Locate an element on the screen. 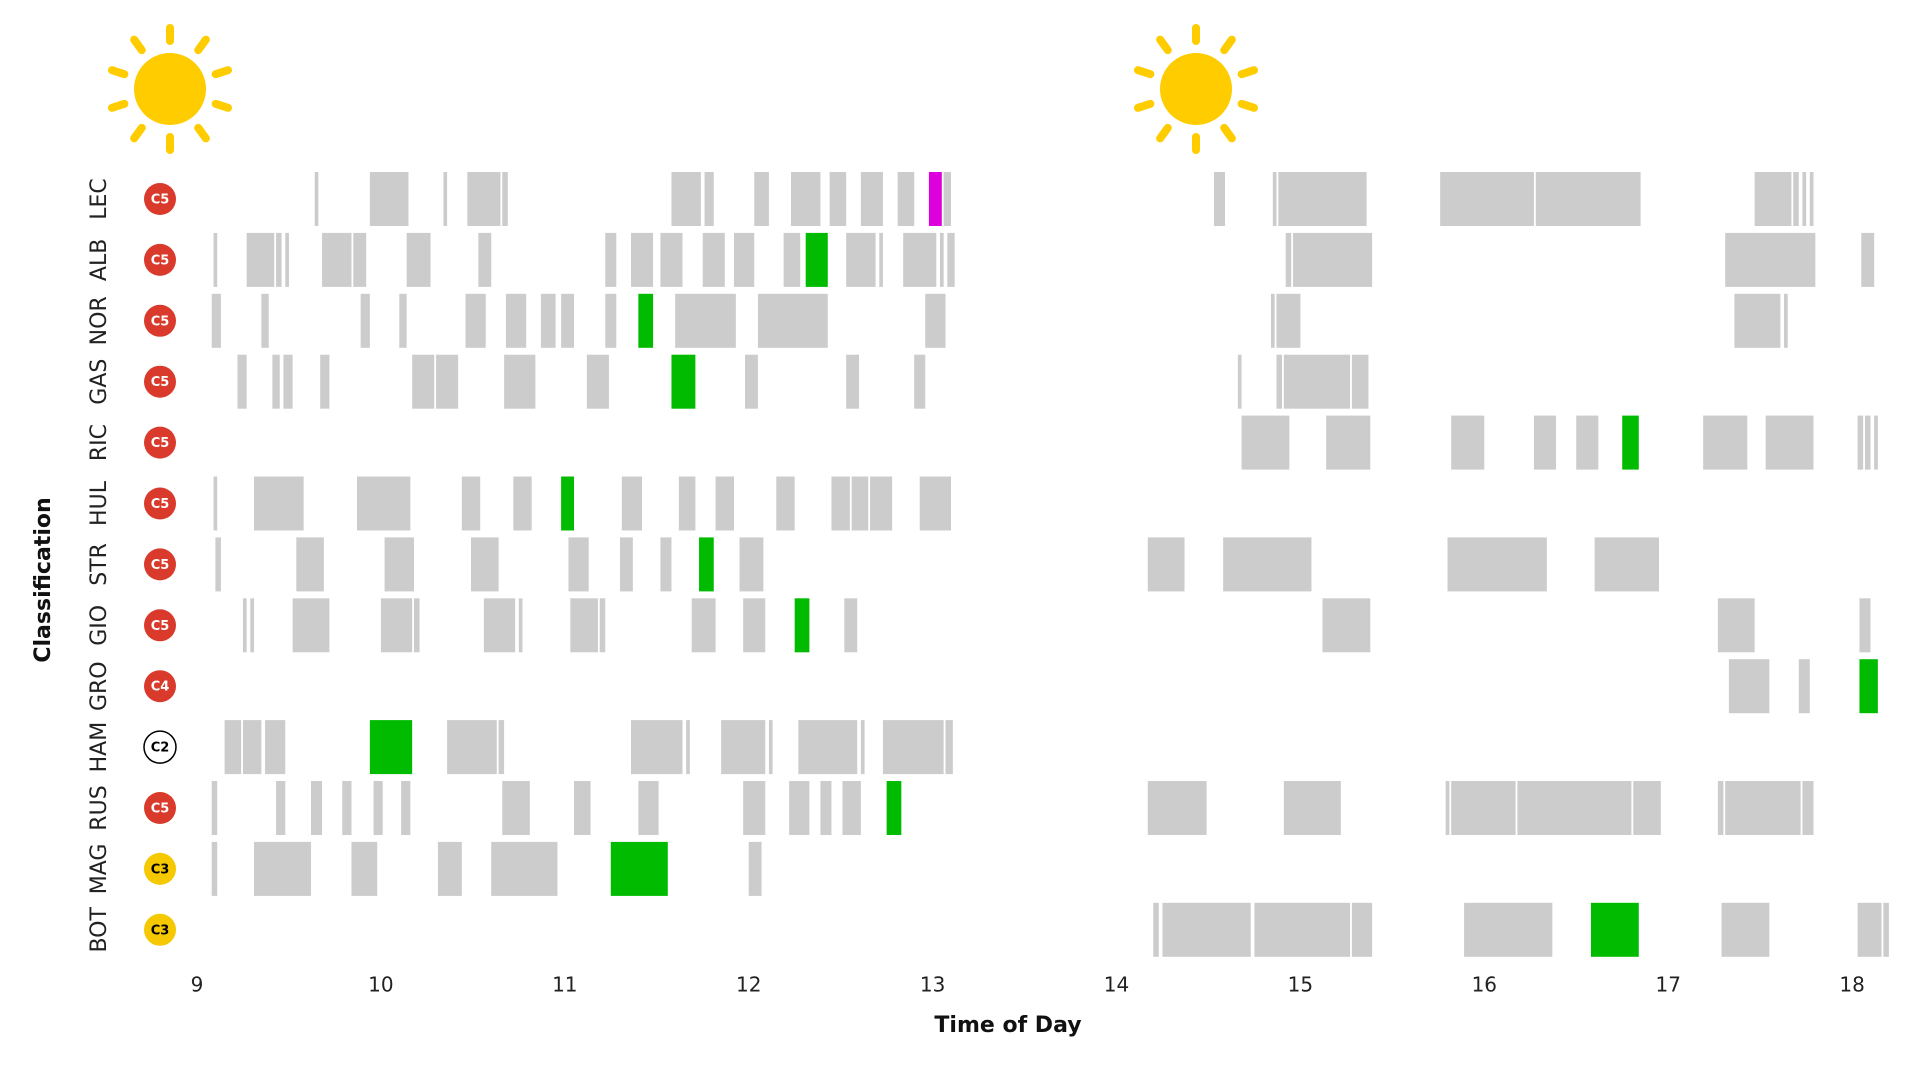  driver-label: MAG is located at coordinates (99, 869).